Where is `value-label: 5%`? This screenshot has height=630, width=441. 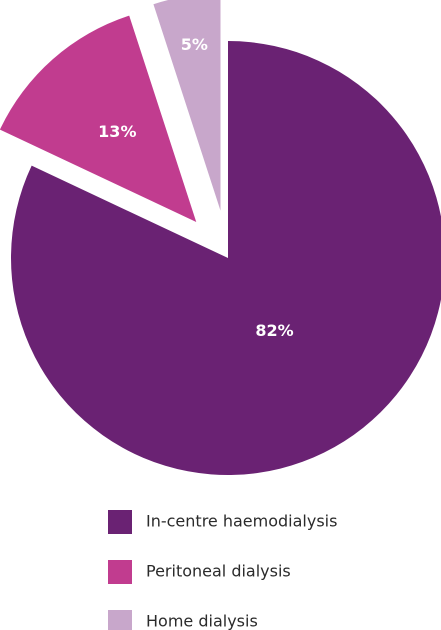 value-label: 5% is located at coordinates (194, 44).